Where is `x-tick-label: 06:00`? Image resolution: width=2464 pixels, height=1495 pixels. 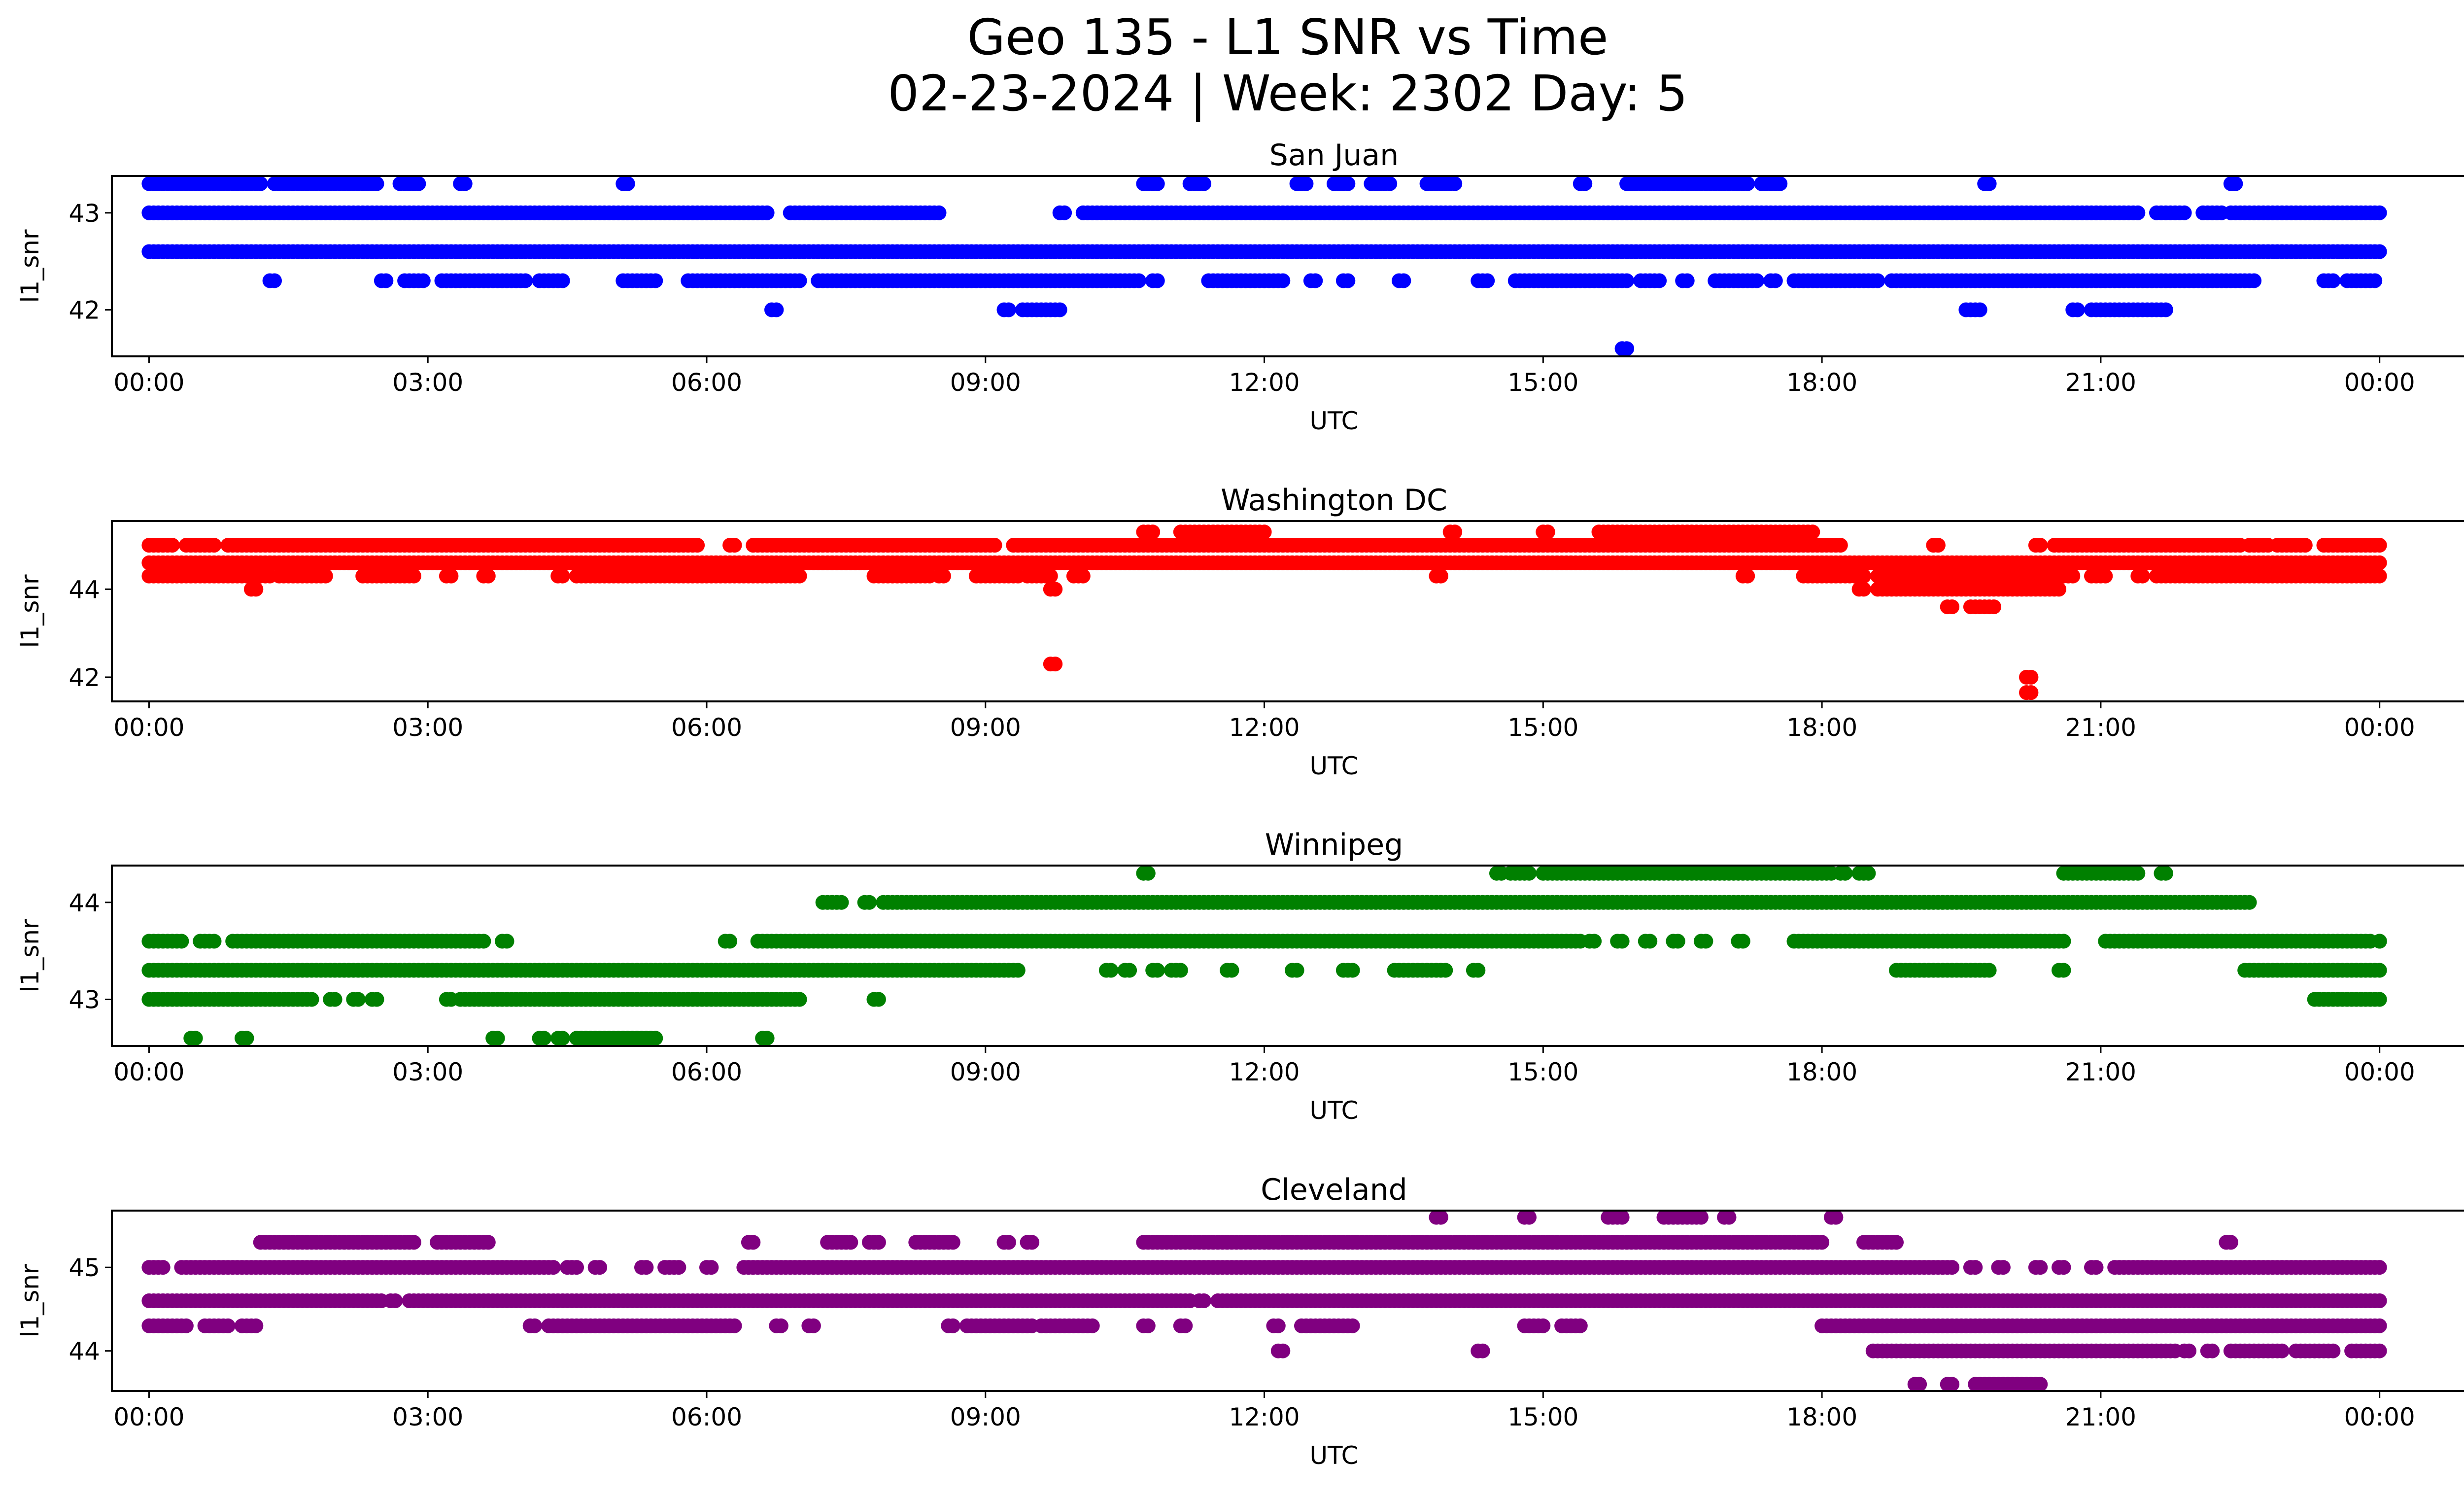
x-tick-label: 06:00 is located at coordinates (706, 382).